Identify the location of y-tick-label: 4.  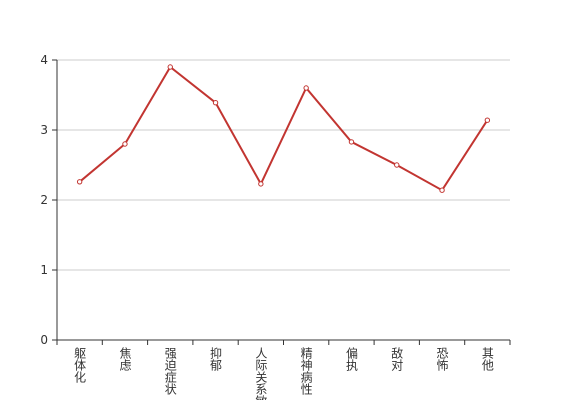
(44, 60).